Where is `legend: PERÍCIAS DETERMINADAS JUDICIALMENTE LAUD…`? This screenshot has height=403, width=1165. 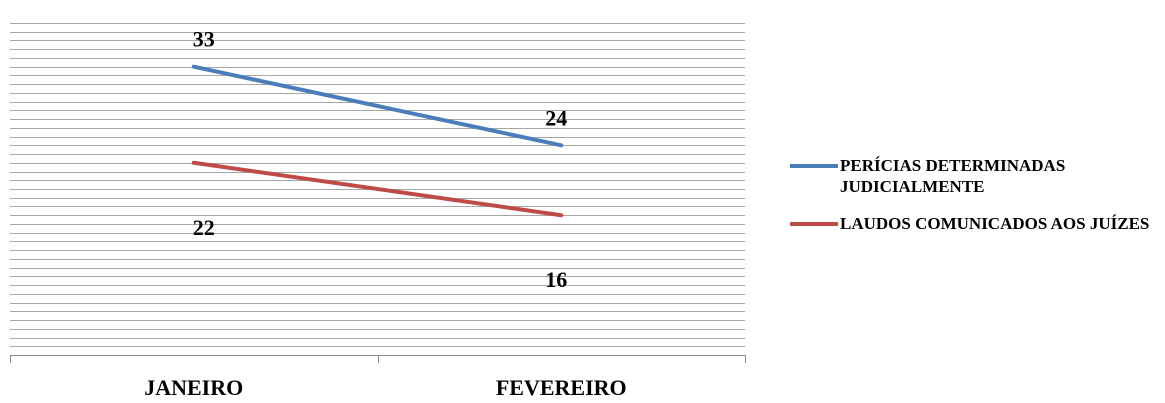
legend: PERÍCIAS DETERMINADAS JUDICIALMENTE LAUD… is located at coordinates (975, 202).